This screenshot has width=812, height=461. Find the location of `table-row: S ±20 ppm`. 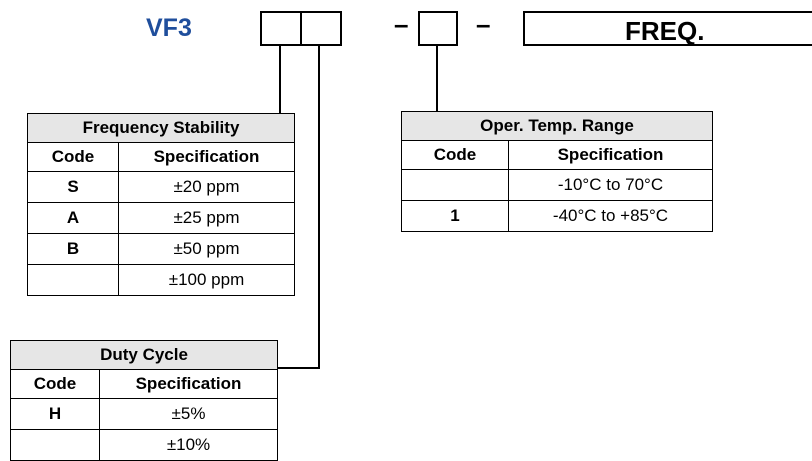

table-row: S ±20 ppm is located at coordinates (161, 187).